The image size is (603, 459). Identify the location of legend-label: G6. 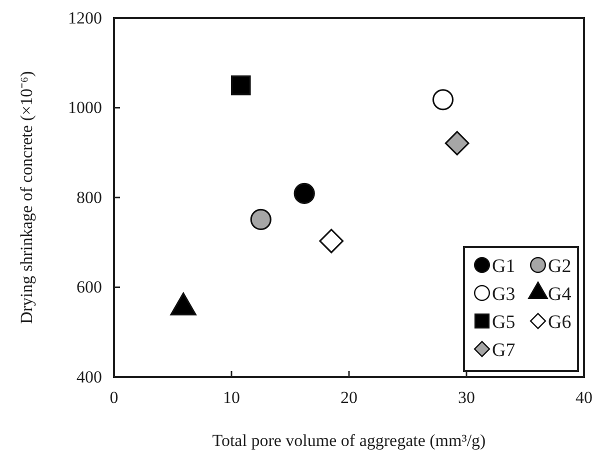
(560, 322).